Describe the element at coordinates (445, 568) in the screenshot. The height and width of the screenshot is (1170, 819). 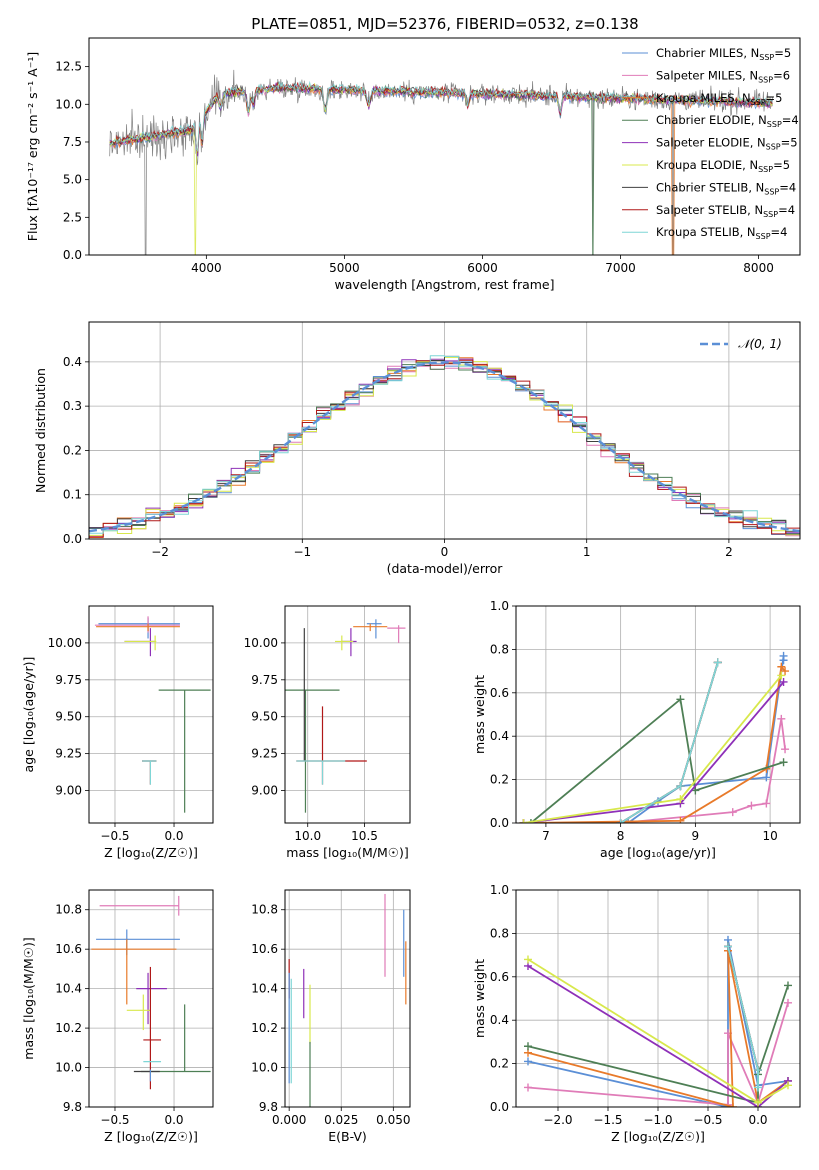
I see `residuals-xlabel: (data-model)/error` at that location.